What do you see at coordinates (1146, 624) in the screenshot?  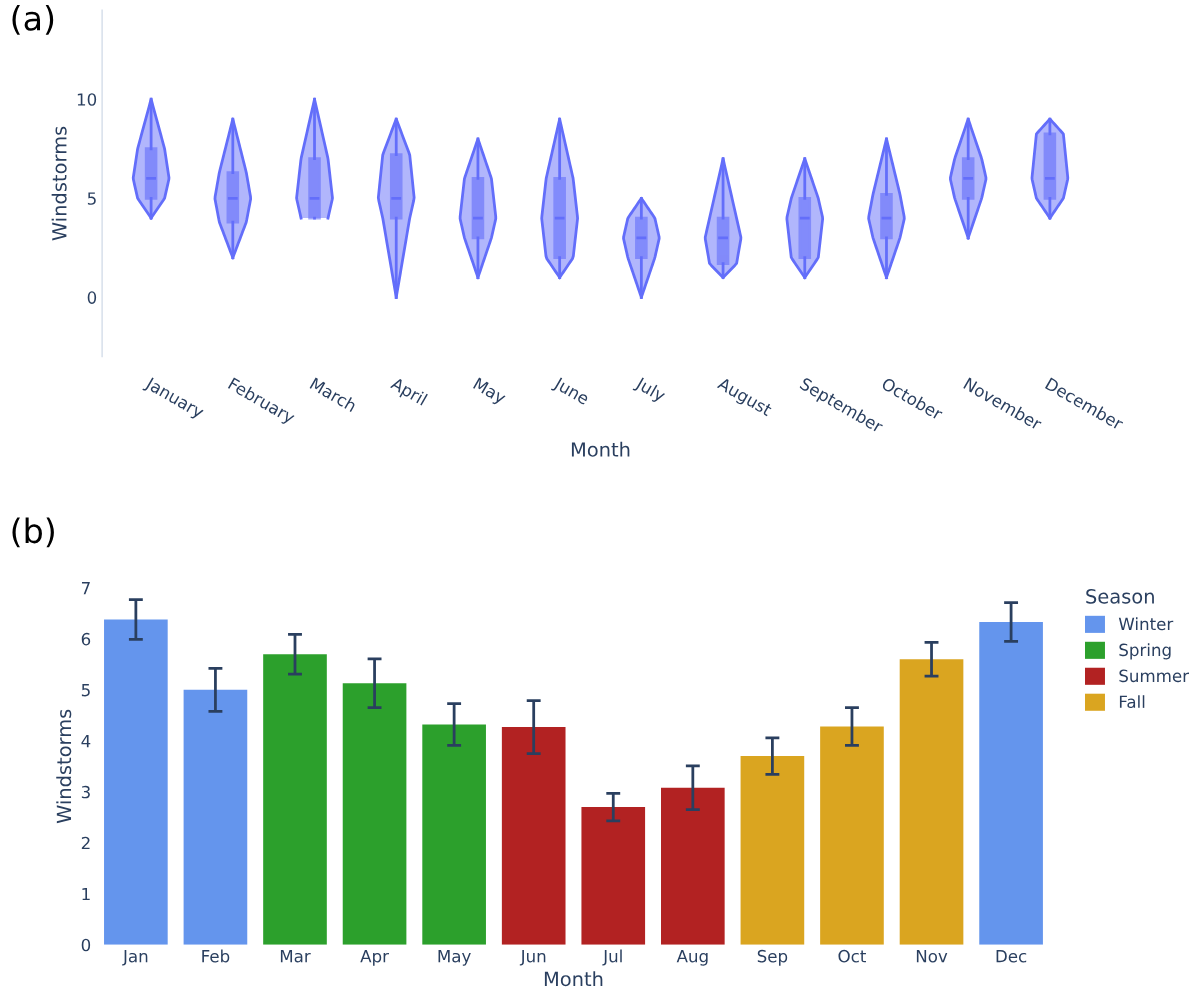 I see `legend-label: Winter` at bounding box center [1146, 624].